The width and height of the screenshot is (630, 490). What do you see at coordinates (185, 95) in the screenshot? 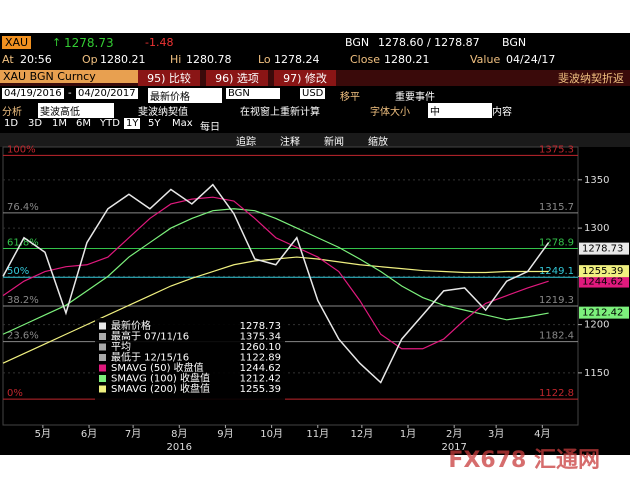
I see `field: 最新价格` at bounding box center [185, 95].